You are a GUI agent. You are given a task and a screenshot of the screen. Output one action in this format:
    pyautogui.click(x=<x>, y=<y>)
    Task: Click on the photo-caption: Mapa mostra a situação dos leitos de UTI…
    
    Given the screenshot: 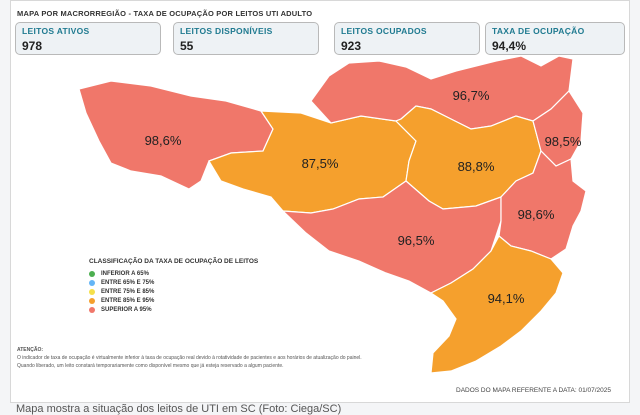 What is the action you would take?
    pyautogui.click(x=179, y=409)
    